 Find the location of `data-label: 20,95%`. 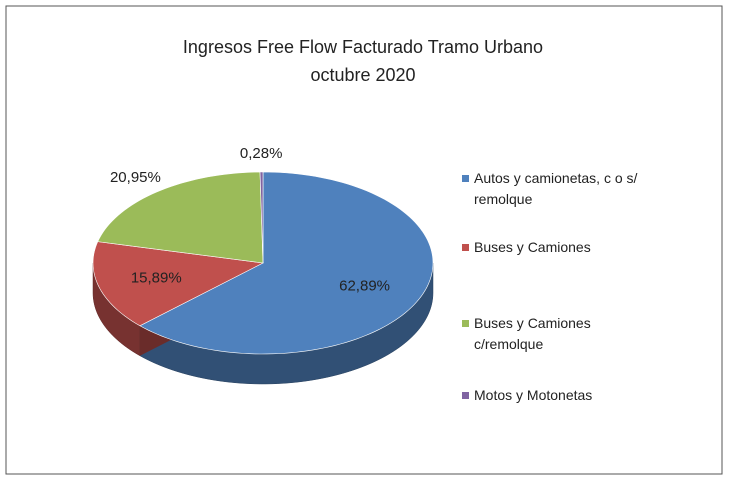

data-label: 20,95% is located at coordinates (135, 177).